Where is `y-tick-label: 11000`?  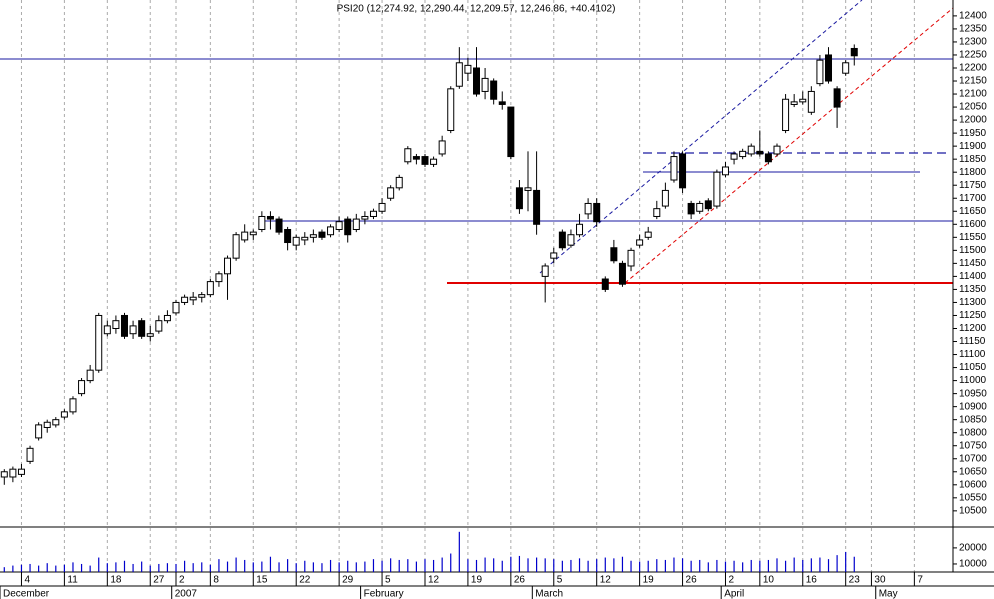
y-tick-label: 11000 is located at coordinates (973, 380).